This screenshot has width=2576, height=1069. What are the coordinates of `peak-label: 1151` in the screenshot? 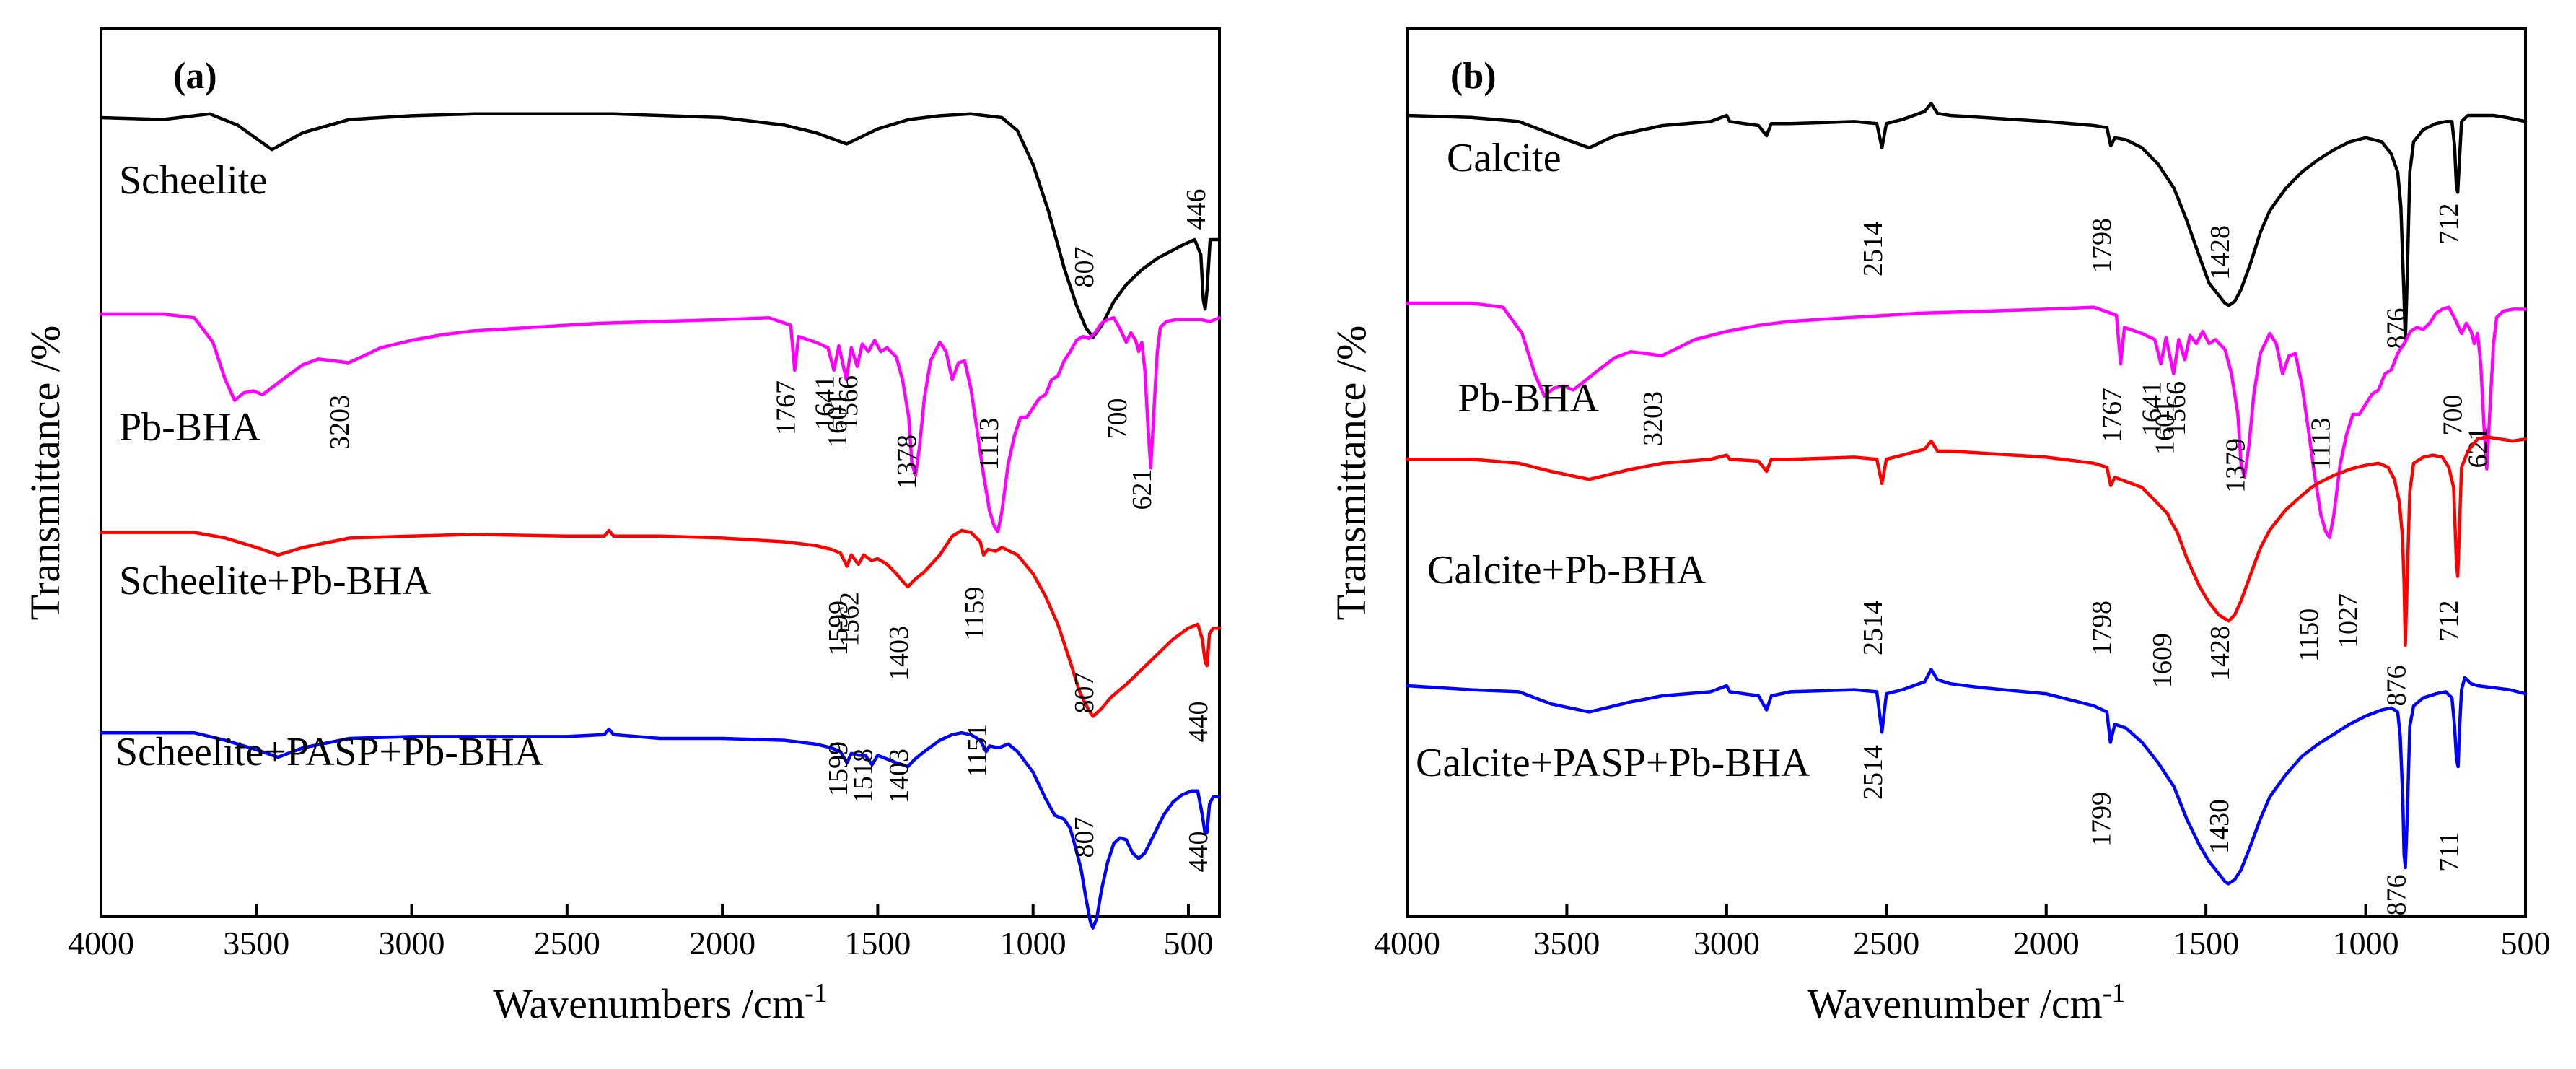 It's located at (978, 751).